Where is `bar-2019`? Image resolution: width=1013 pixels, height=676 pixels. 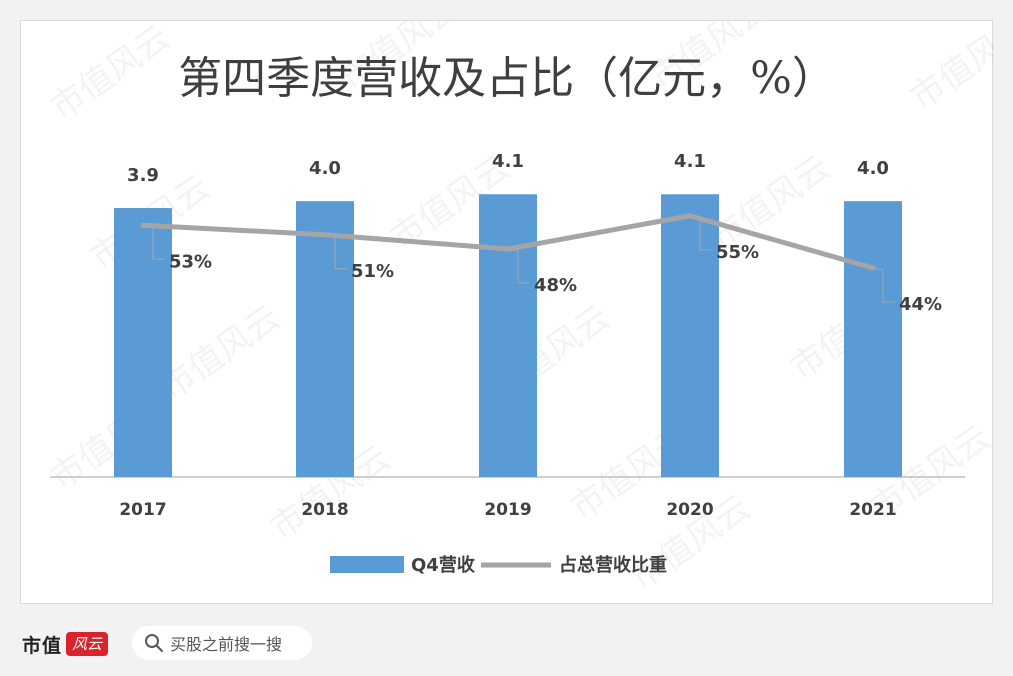
bar-2019 is located at coordinates (508, 335).